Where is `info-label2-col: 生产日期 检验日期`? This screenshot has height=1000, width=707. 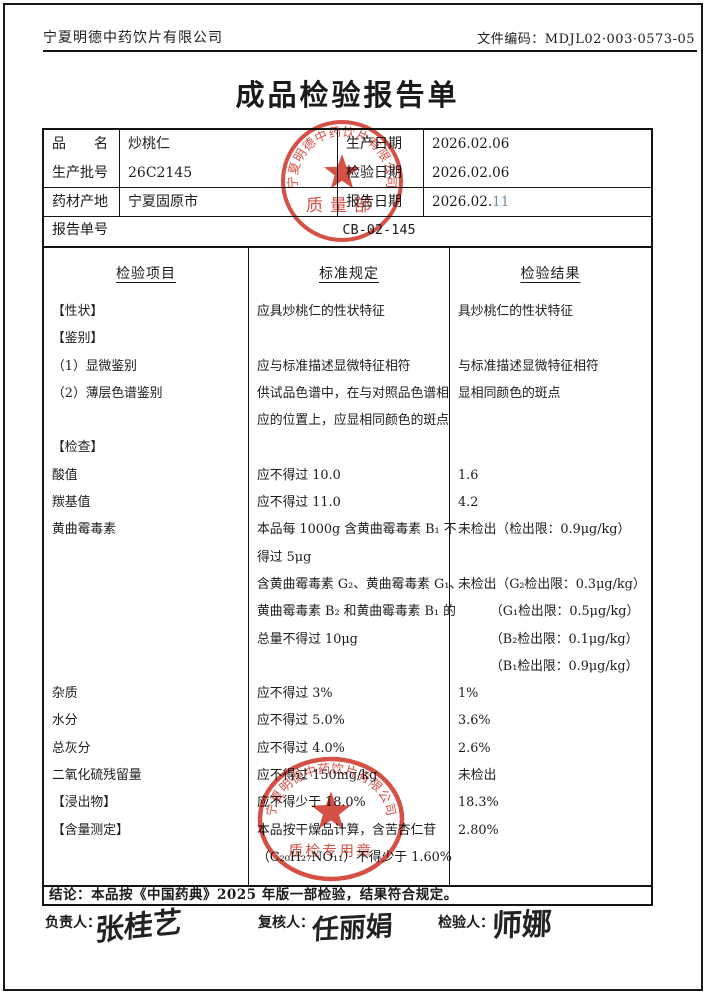
info-label2-col: 生产日期 检验日期 is located at coordinates (381, 159).